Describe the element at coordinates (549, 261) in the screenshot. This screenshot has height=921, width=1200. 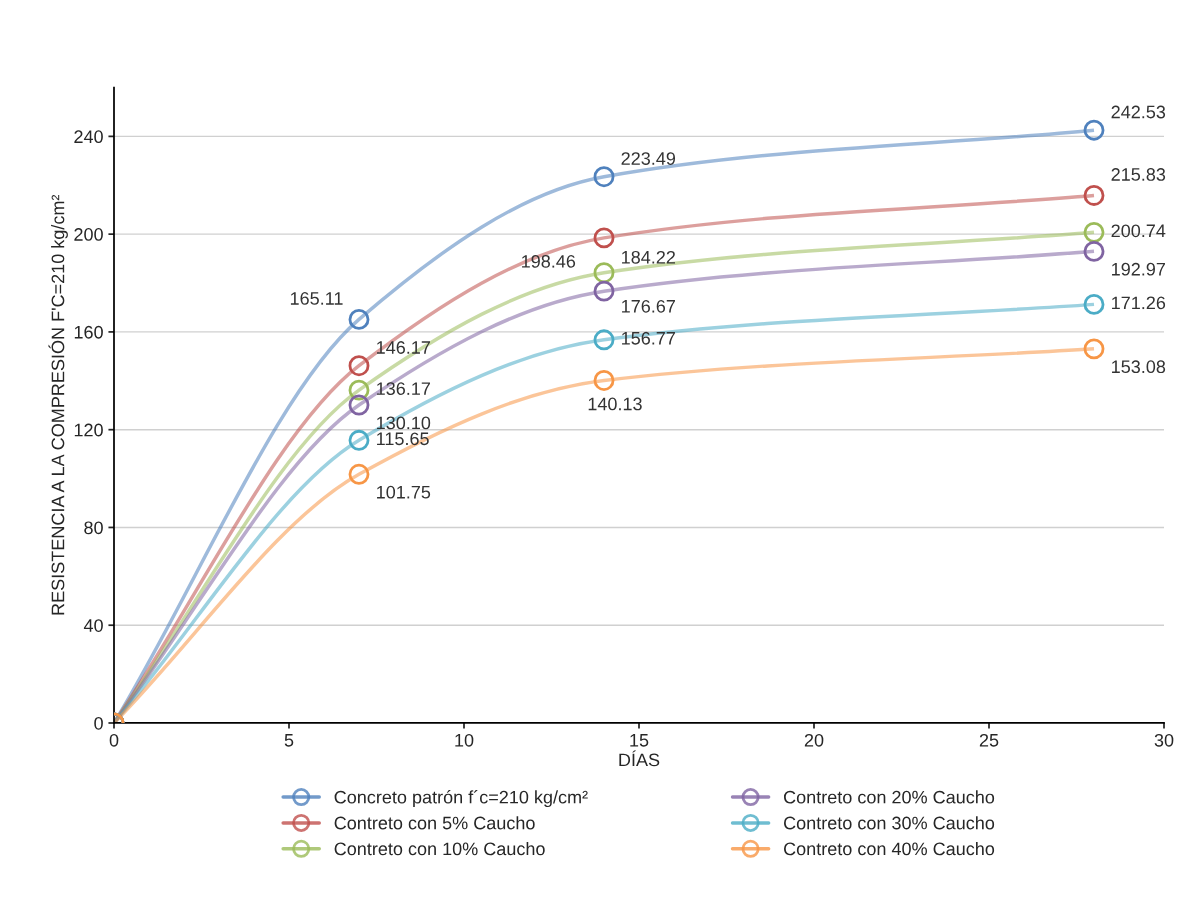
I see `data-label: 198.46` at that location.